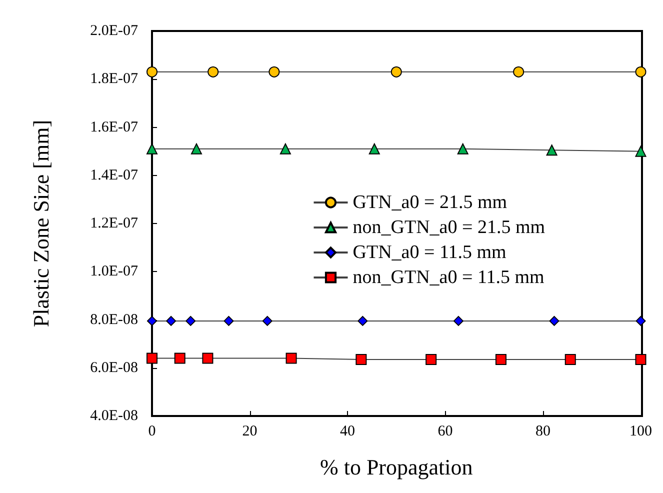 This screenshot has width=663, height=493. I want to click on y-tick-label: 1.4E-07, so click(114, 175).